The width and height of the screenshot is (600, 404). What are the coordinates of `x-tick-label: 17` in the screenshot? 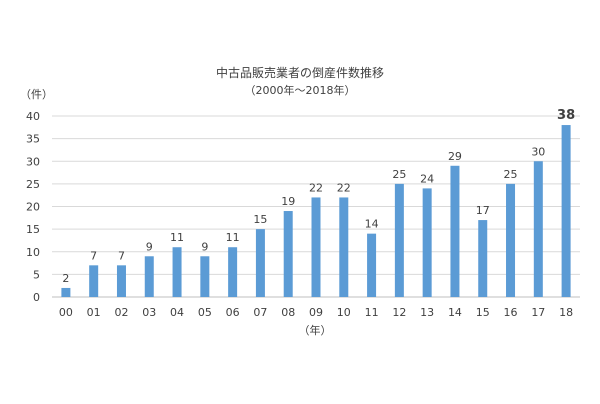 It's located at (538, 312).